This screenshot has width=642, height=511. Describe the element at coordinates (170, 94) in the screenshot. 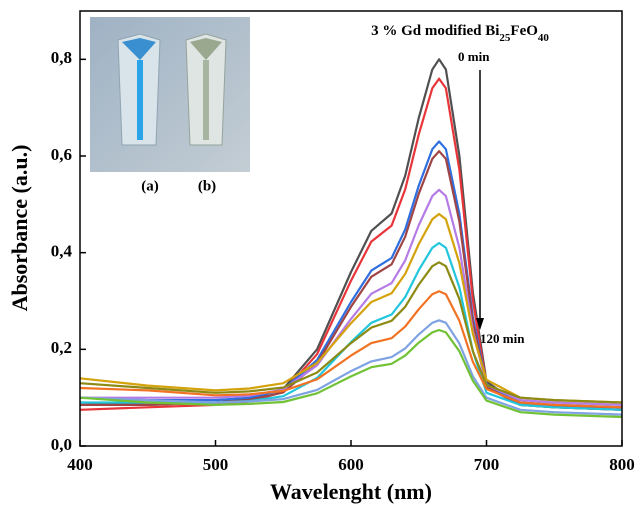

I see `inset-photo` at that location.